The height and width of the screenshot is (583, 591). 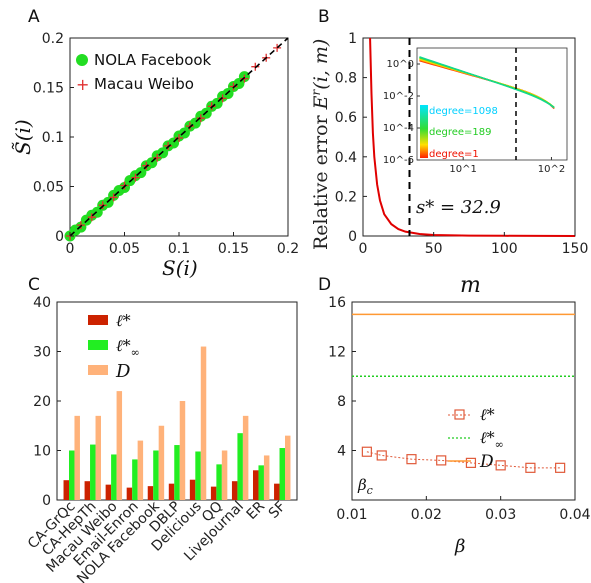 What do you see at coordinates (574, 515) in the screenshot?
I see `x-tick-label: 0.04` at bounding box center [574, 515].